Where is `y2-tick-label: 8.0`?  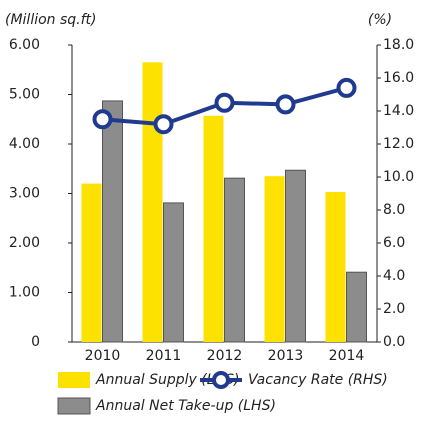 y2-tick-label: 8.0 is located at coordinates (394, 210).